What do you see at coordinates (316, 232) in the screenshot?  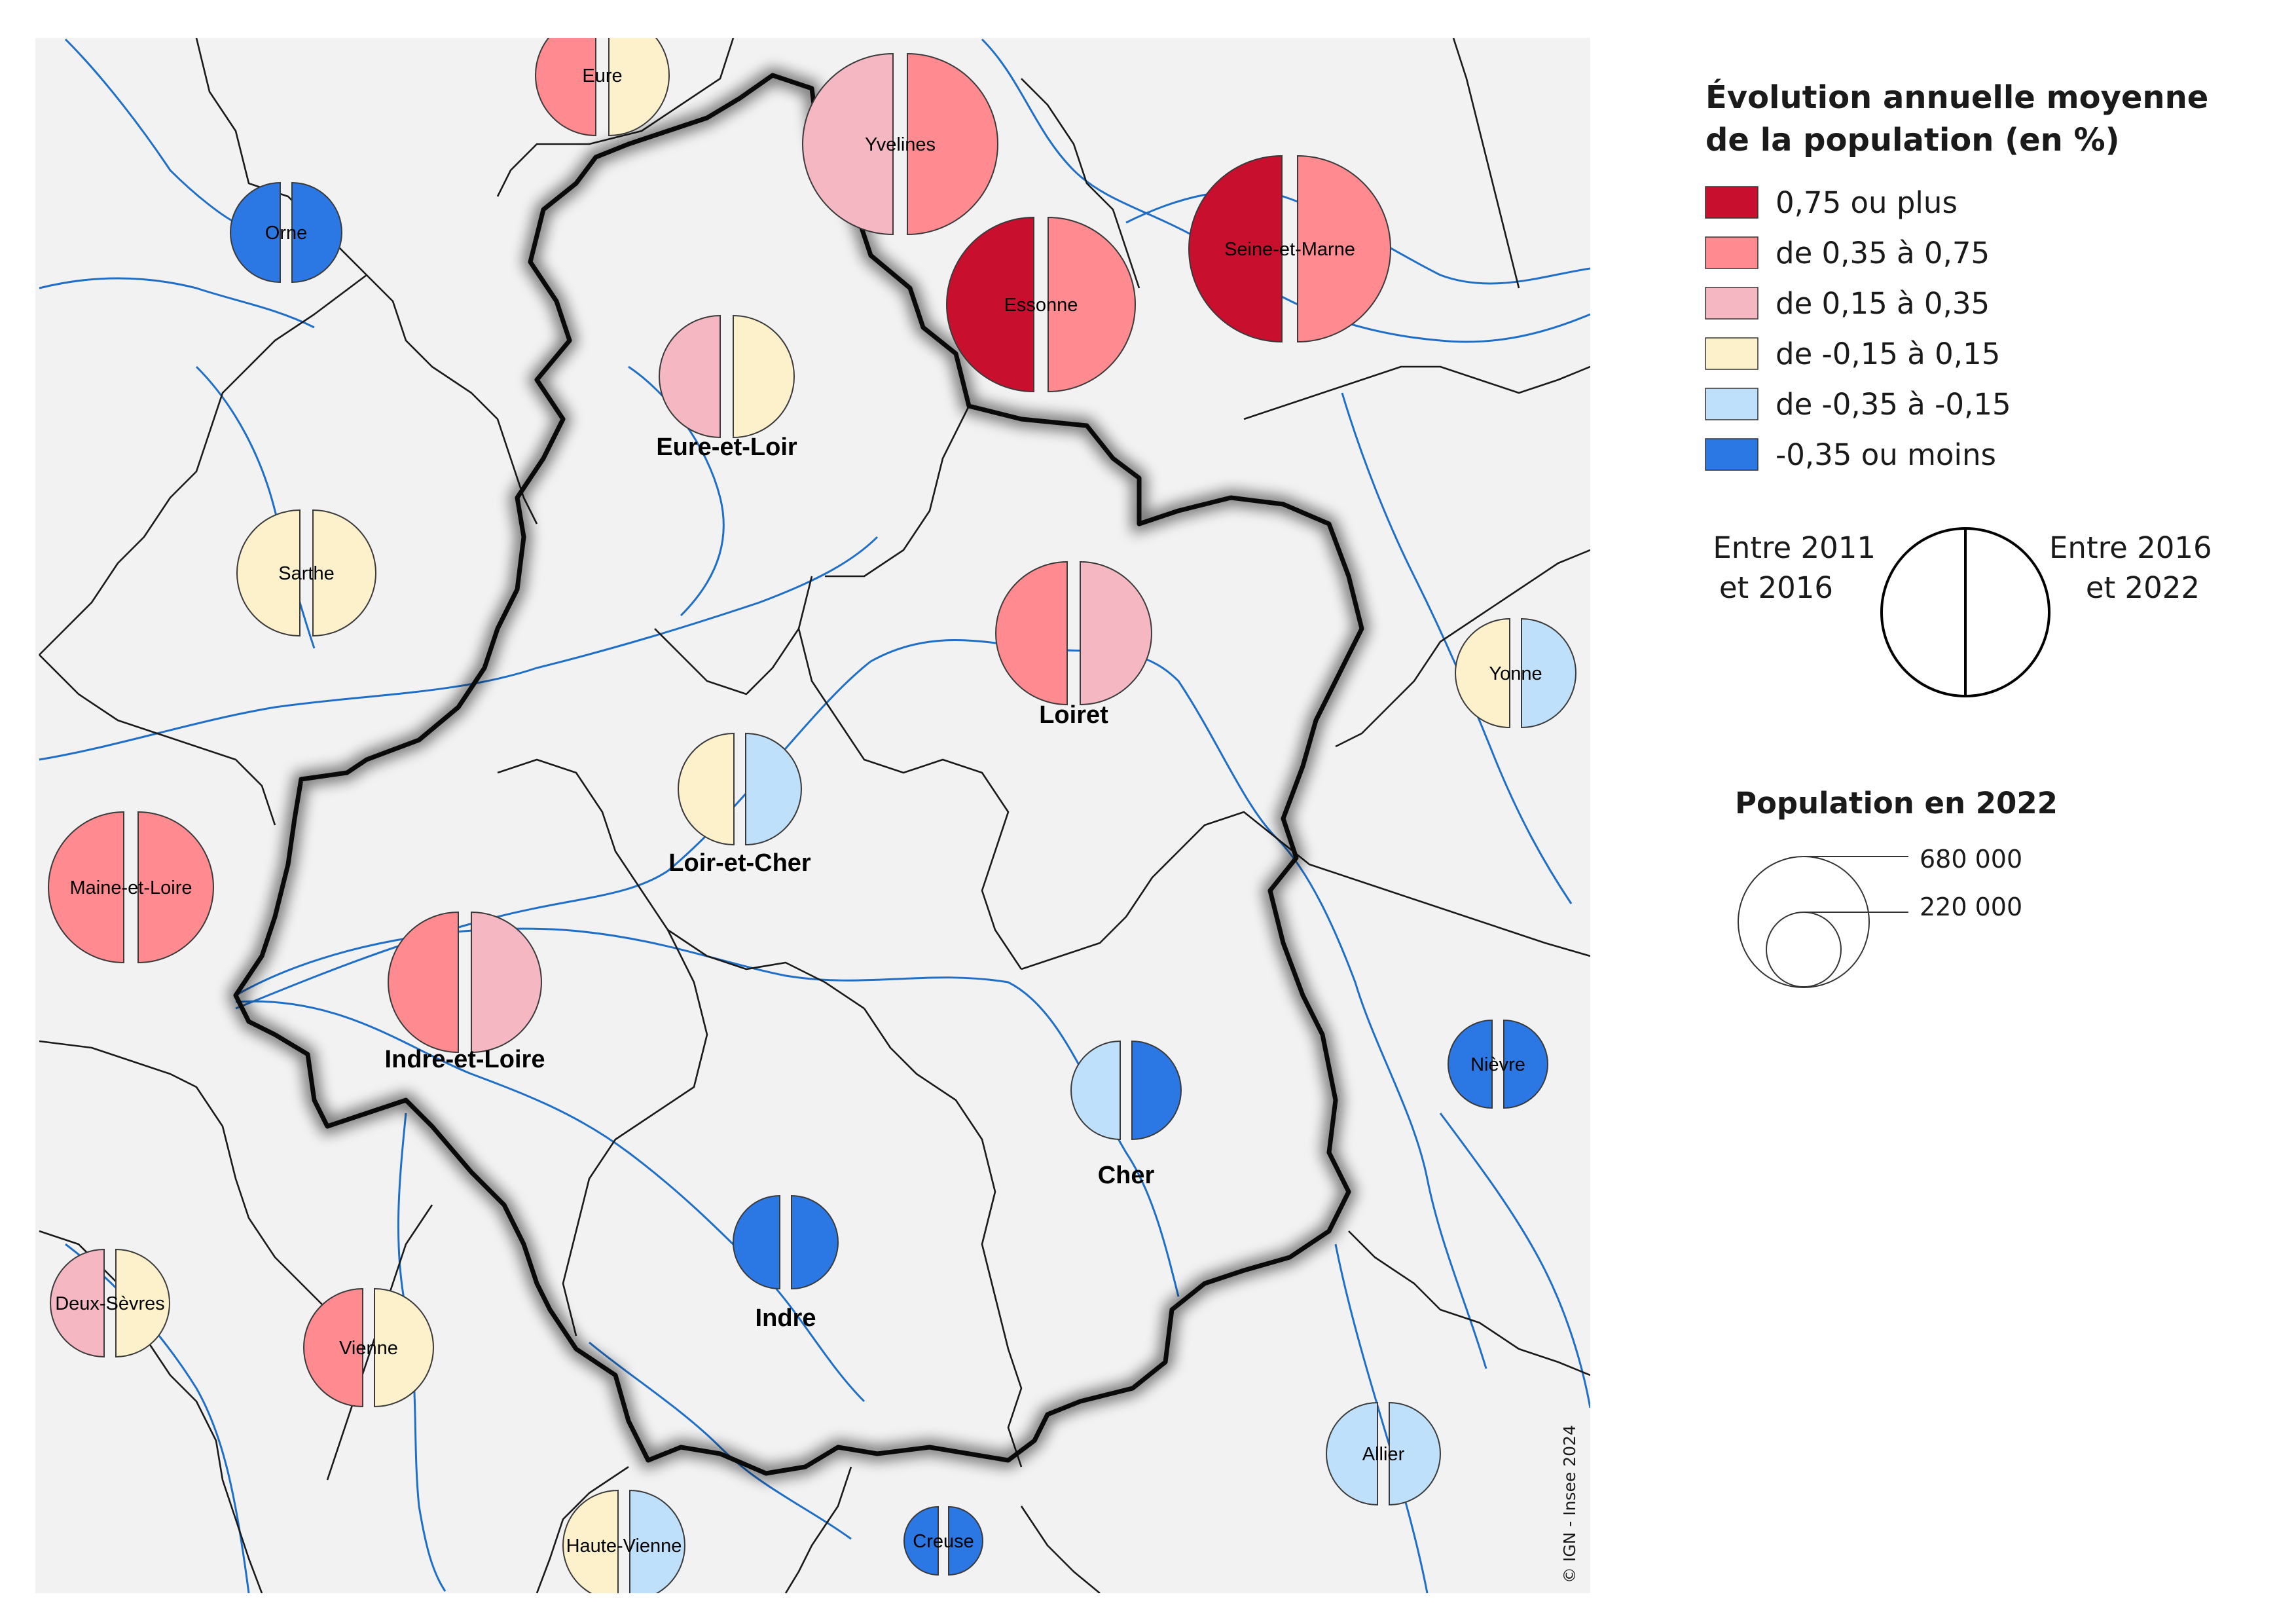 I see `dept-orne-right-half` at bounding box center [316, 232].